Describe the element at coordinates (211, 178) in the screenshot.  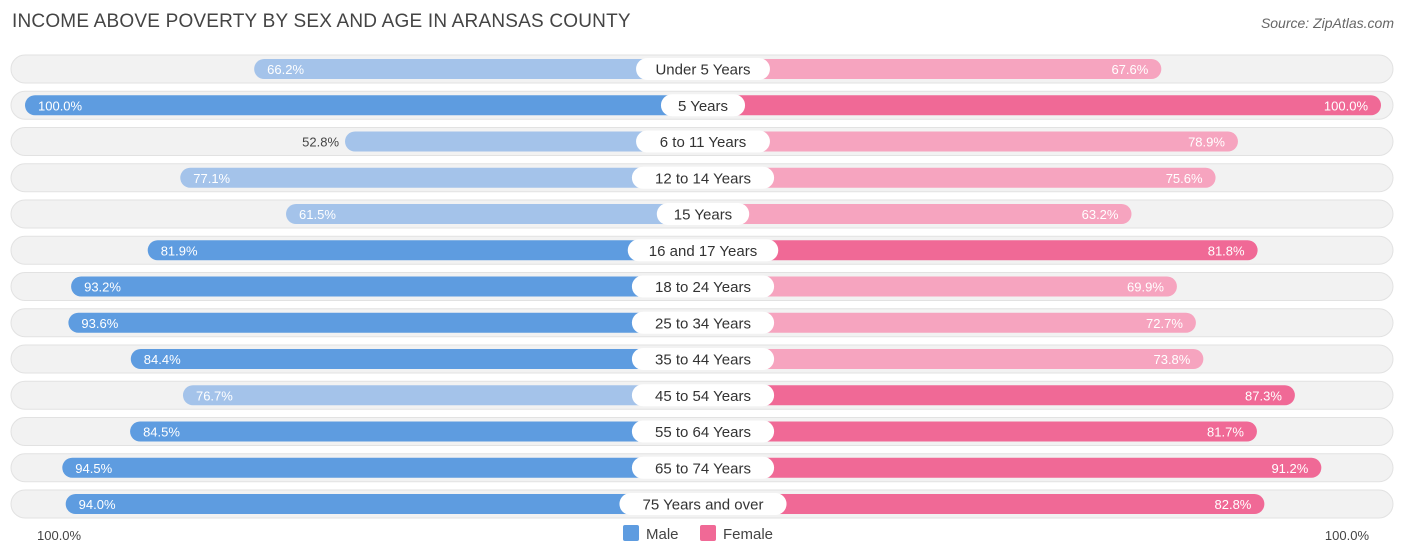
I see `male-value-label: 77.1%` at that location.